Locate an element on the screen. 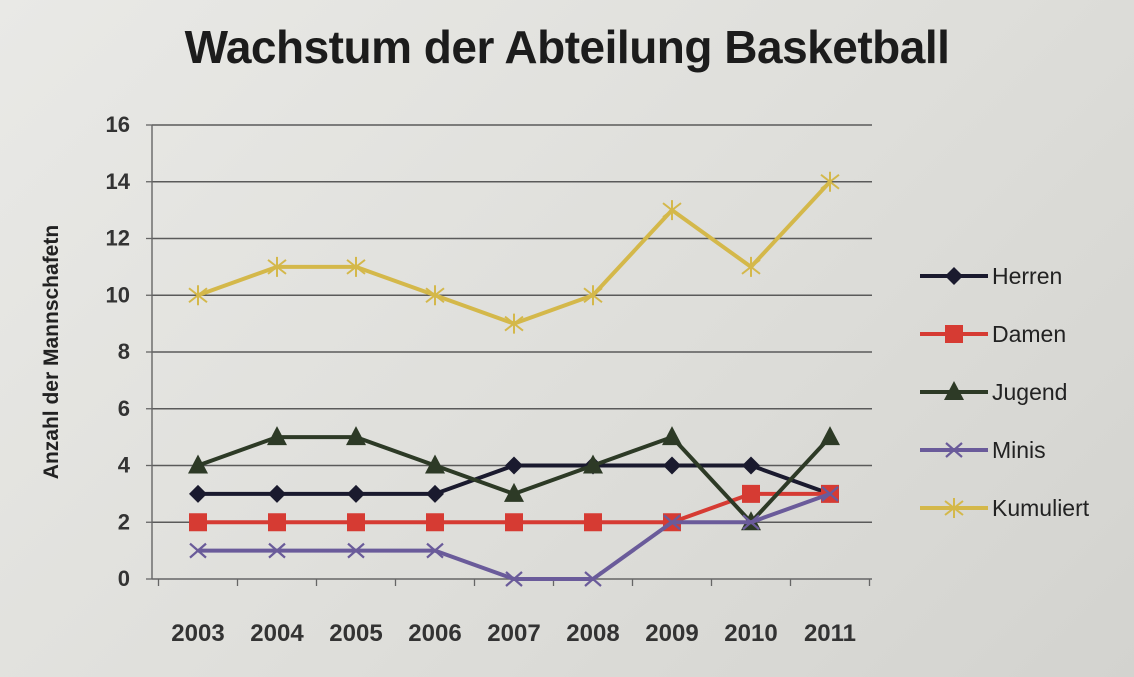  legend-label: Minis is located at coordinates (1019, 450).